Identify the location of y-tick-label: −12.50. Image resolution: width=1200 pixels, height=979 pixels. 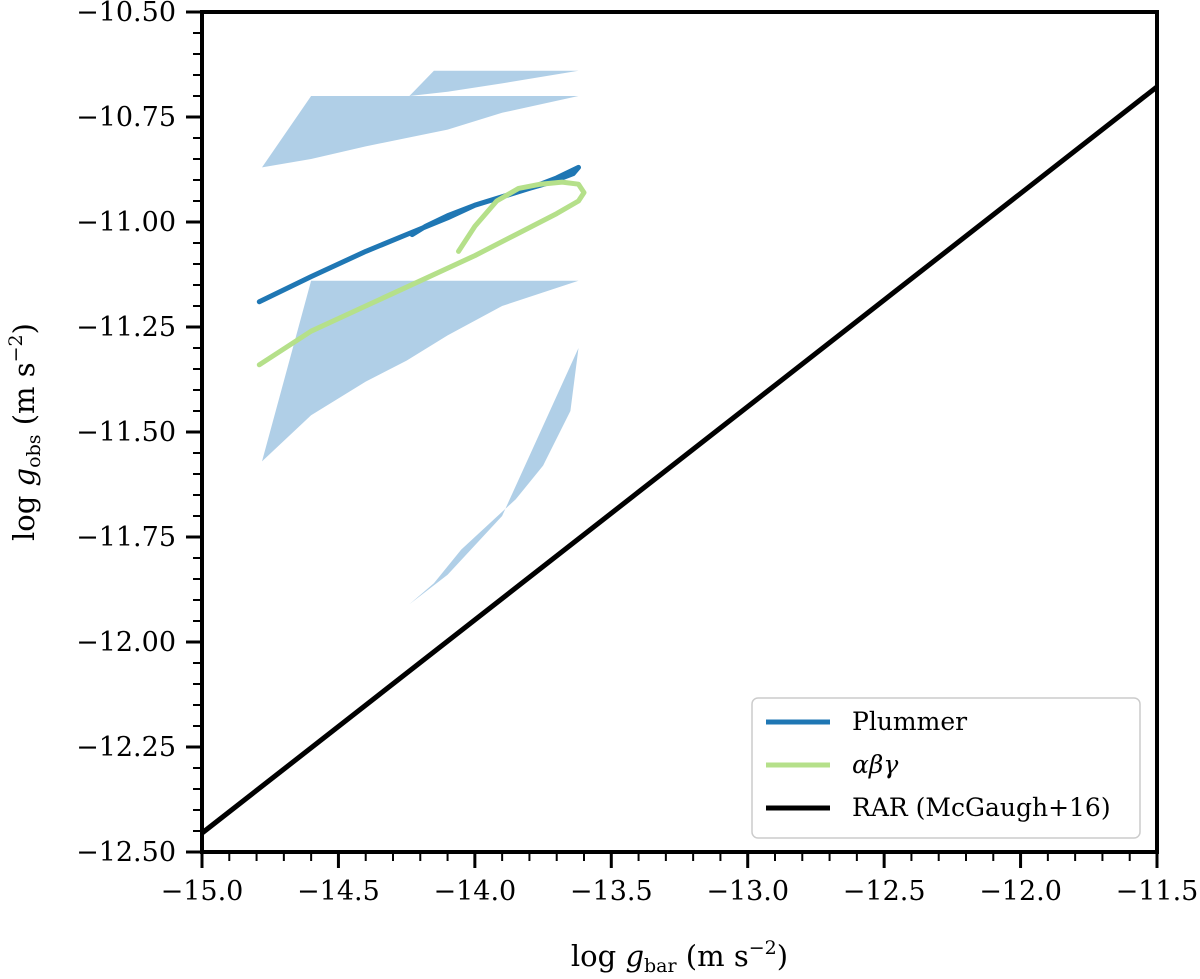
(126, 852).